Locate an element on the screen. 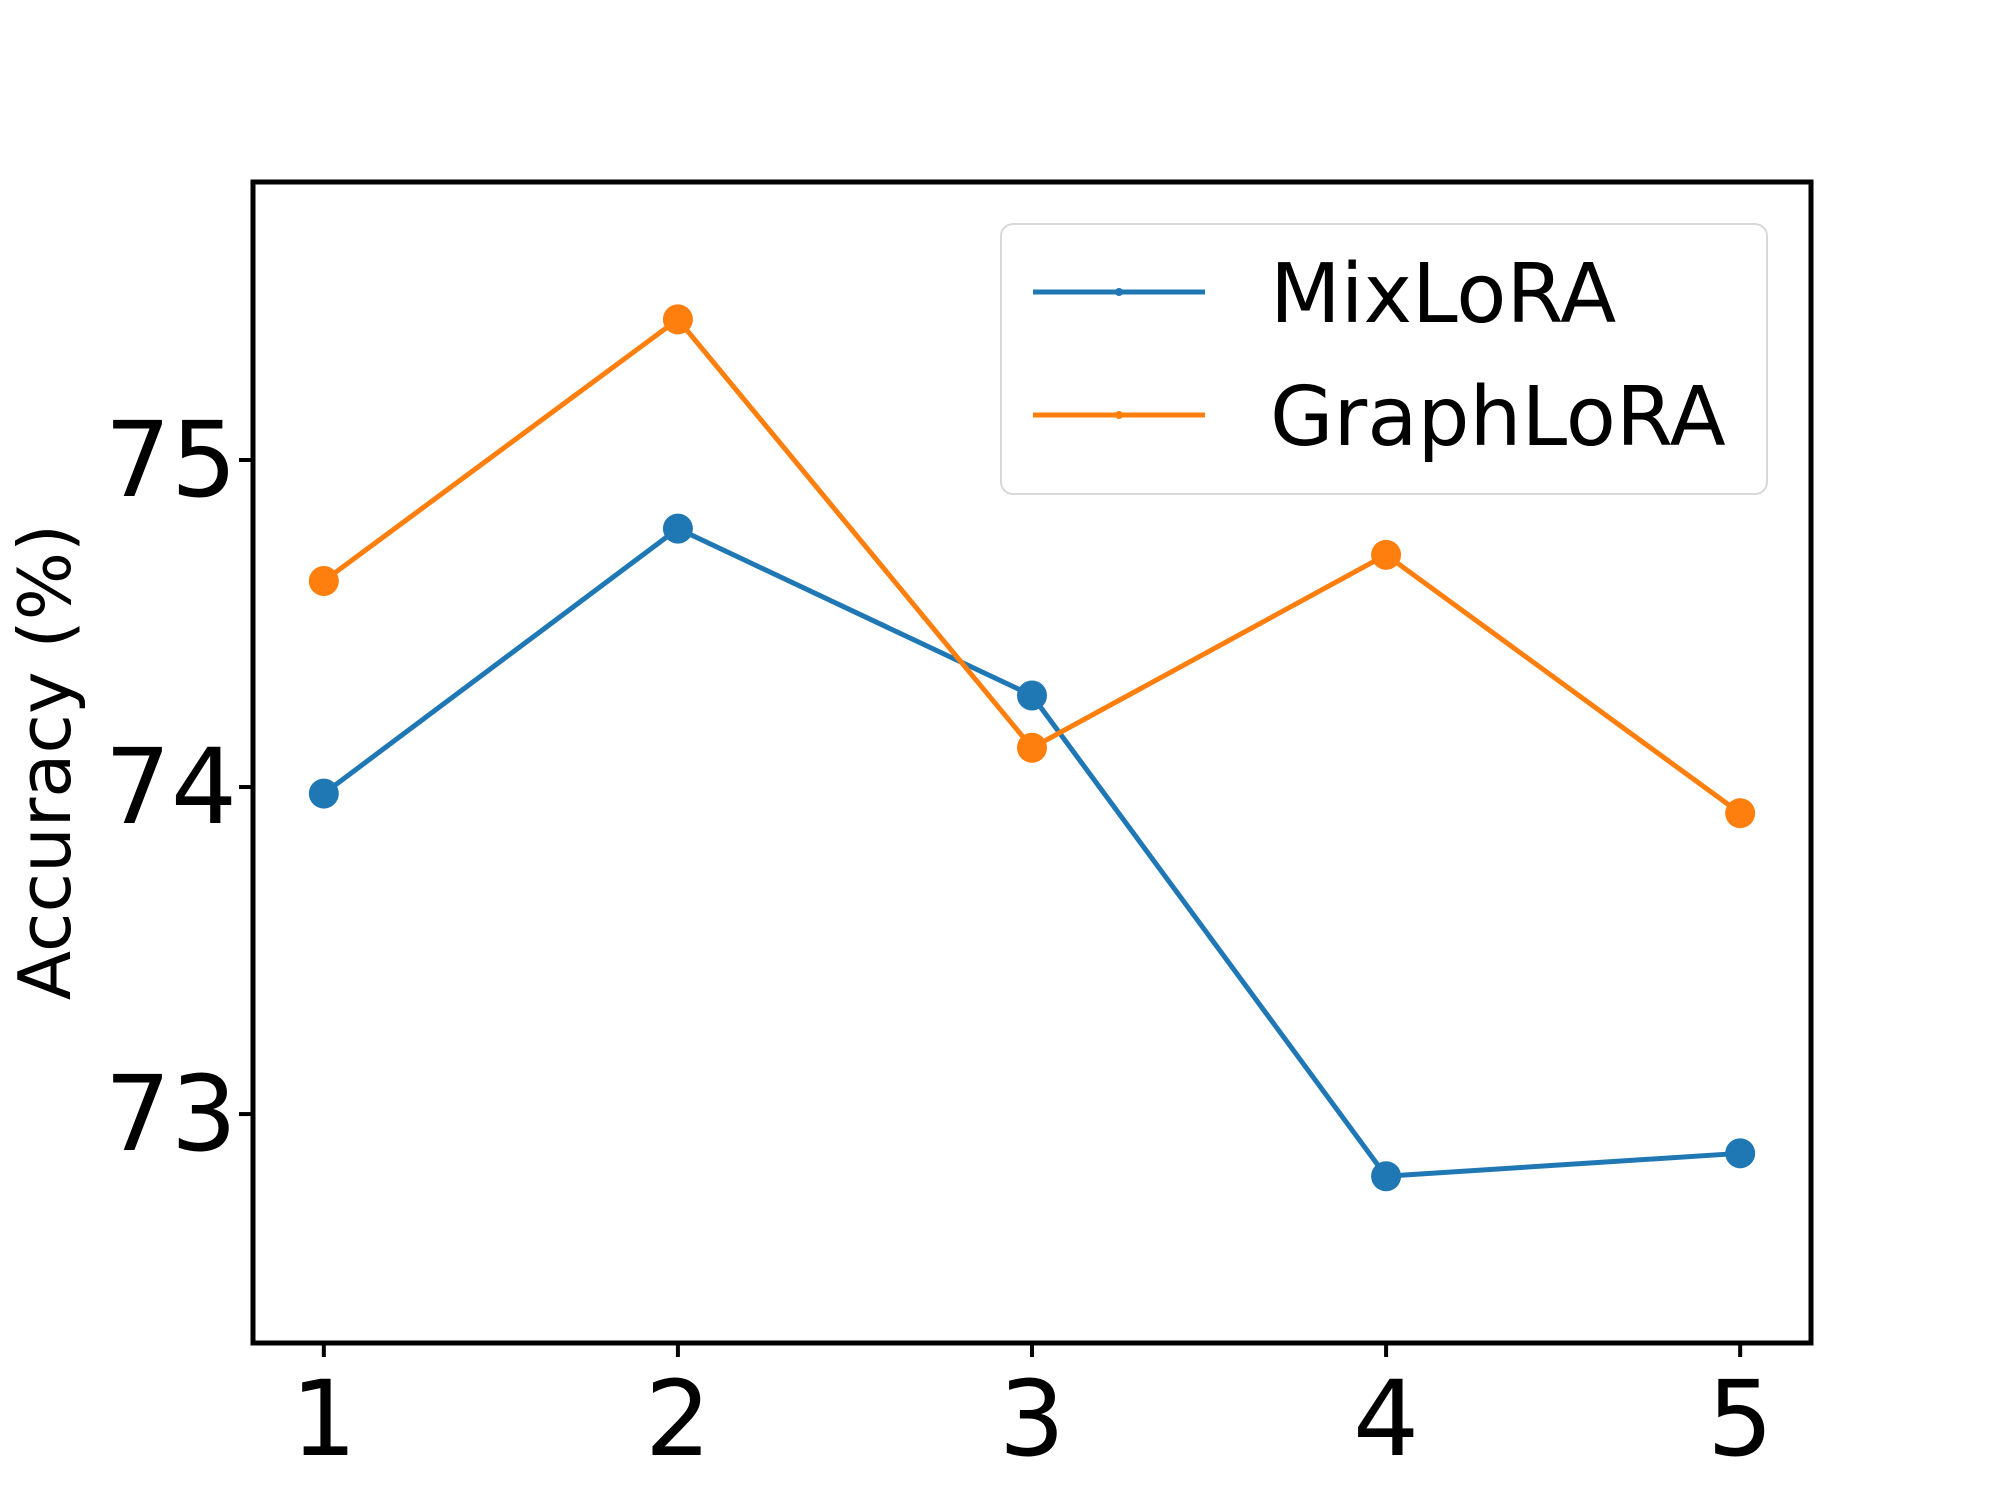 Image resolution: width=2000 pixels, height=1500 pixels. legend-label-graphlora: GraphLoRA is located at coordinates (1498, 417).